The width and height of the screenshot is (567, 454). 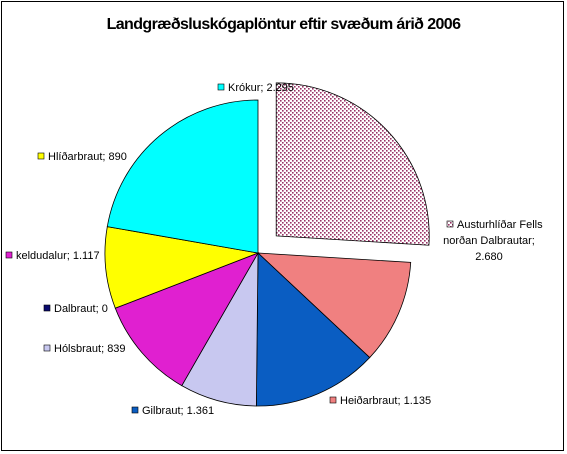 I want to click on pie-slice-keldudalur, so click(x=186, y=319).